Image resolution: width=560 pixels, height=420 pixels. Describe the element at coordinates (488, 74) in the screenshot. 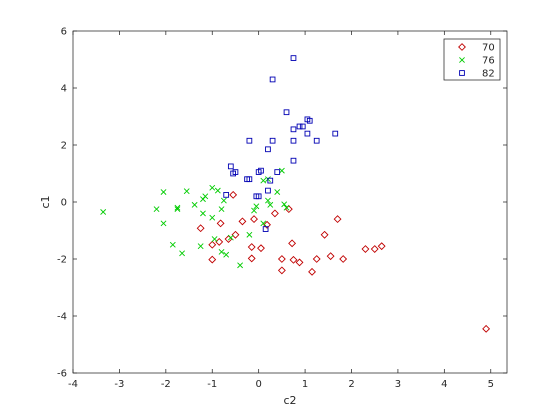

I see `legend-entry-label: 82` at that location.